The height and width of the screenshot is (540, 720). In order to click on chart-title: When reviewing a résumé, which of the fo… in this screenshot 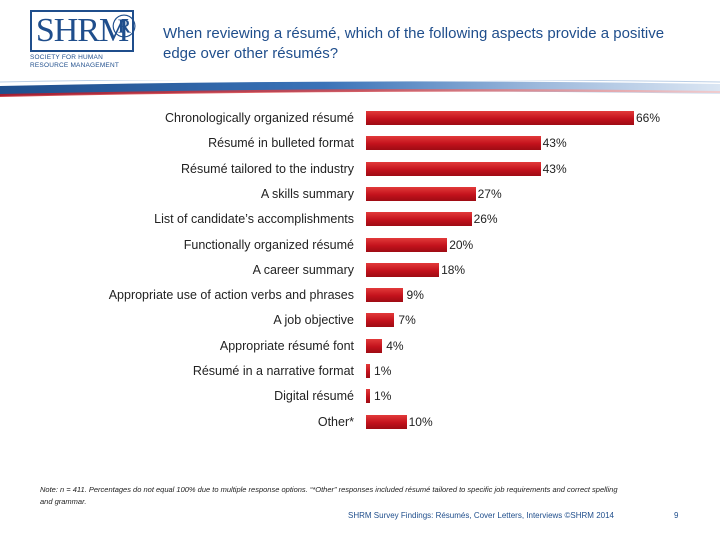, I will do `click(414, 43)`.